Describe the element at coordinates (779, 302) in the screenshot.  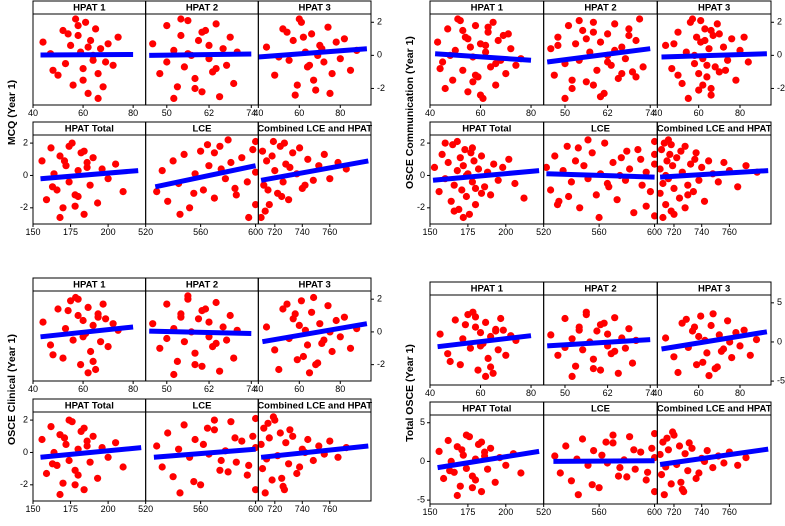
I see `y-tick-label: 5` at that location.